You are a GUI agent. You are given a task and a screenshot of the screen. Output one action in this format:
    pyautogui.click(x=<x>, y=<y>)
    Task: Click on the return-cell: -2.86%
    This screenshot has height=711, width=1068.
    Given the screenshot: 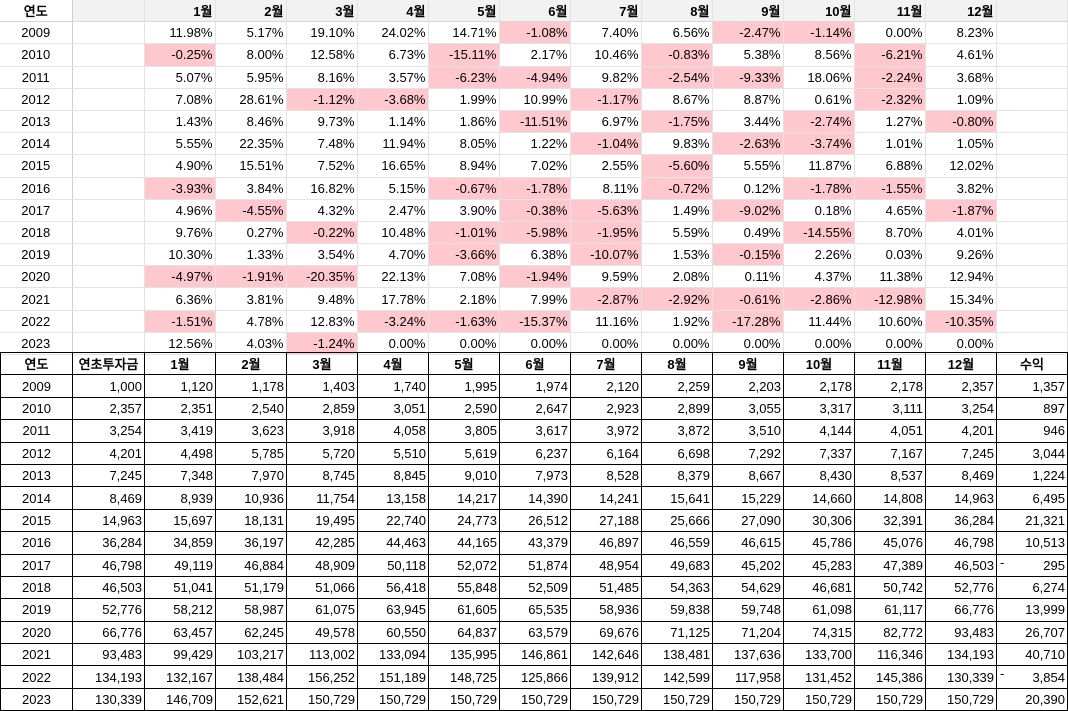 What is the action you would take?
    pyautogui.click(x=819, y=299)
    